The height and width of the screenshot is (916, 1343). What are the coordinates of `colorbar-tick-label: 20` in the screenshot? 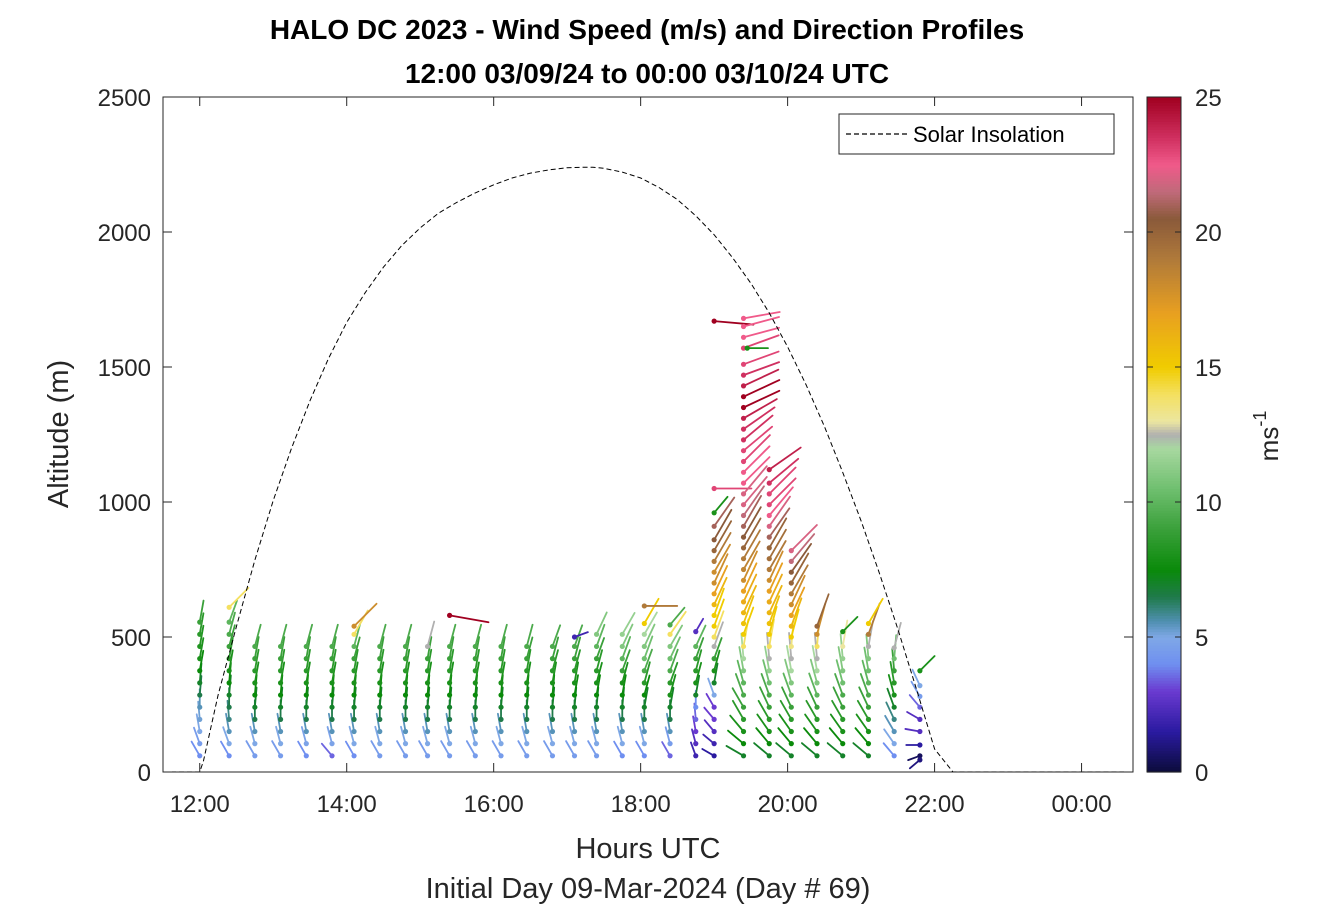 It's located at (1208, 233).